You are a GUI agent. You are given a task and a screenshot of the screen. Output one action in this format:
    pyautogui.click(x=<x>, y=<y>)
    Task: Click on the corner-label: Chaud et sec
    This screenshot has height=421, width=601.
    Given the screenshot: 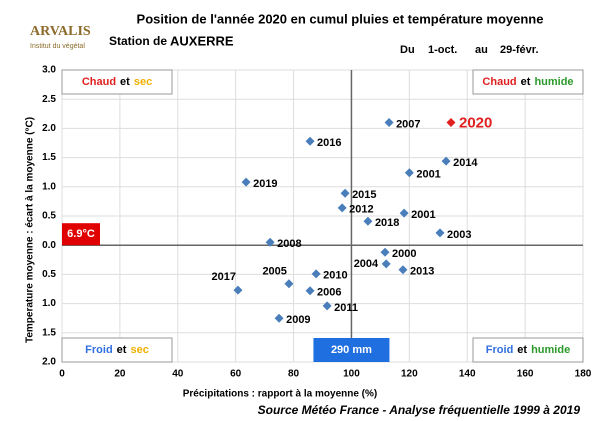 What is the action you would take?
    pyautogui.click(x=117, y=82)
    